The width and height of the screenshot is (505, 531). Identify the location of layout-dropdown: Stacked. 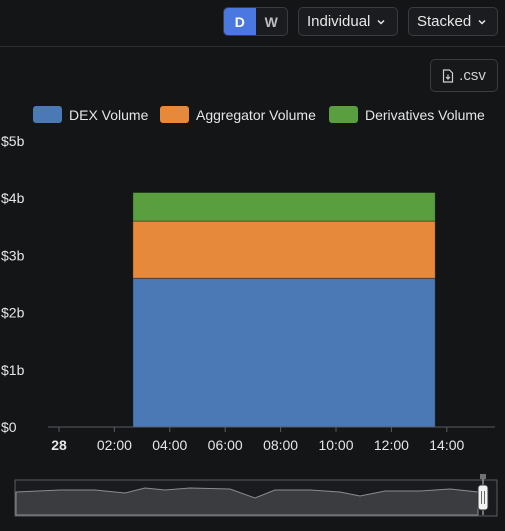
(453, 21).